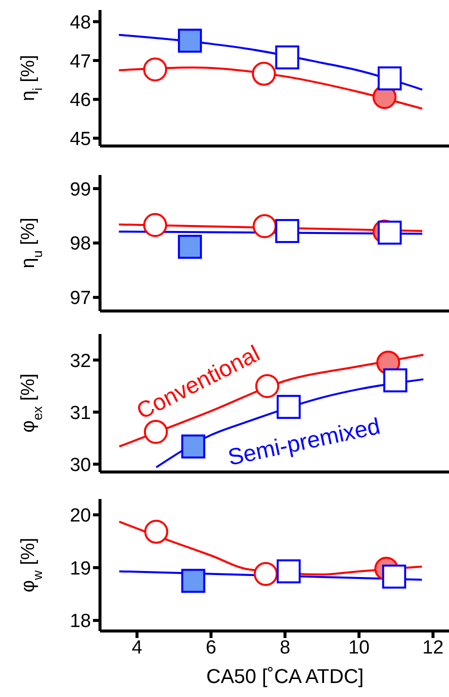 Image resolution: width=449 pixels, height=697 pixels. Describe the element at coordinates (80, 361) in the screenshot. I see `y-tick-label: 32` at that location.